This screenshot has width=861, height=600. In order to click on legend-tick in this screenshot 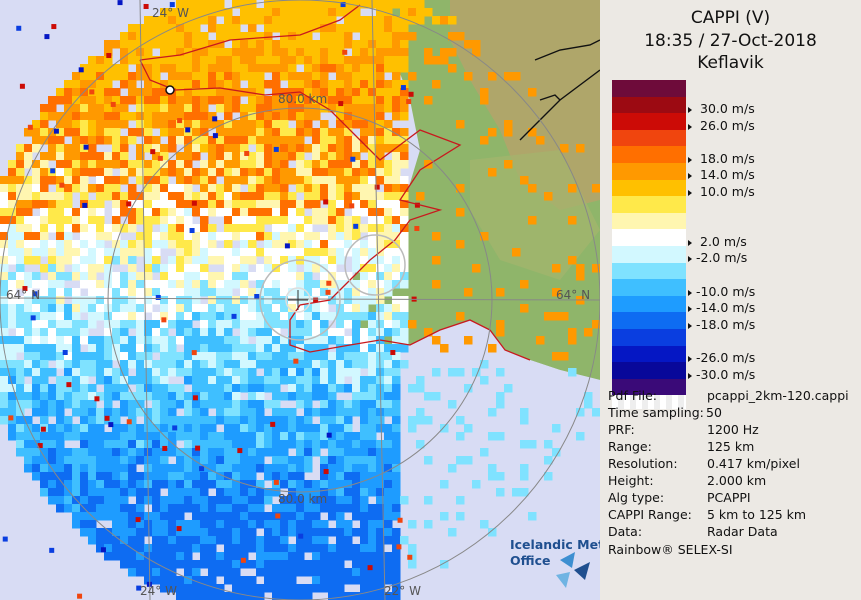, I will do `click(690, 292)`.